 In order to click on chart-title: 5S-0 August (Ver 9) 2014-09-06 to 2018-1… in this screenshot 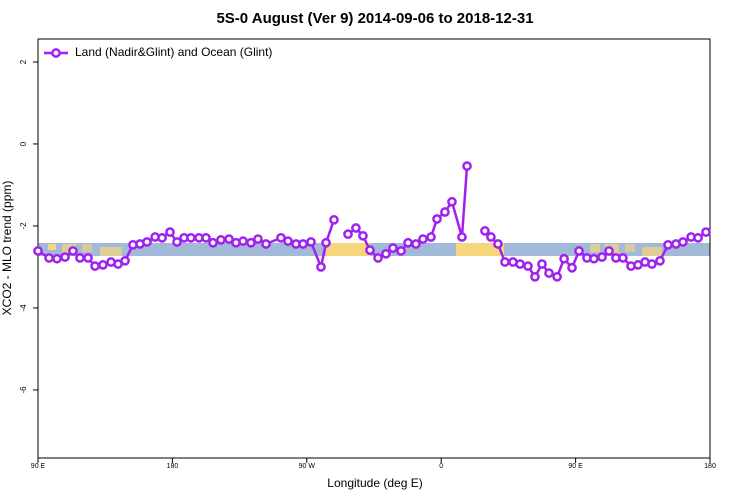, I will do `click(374, 18)`.